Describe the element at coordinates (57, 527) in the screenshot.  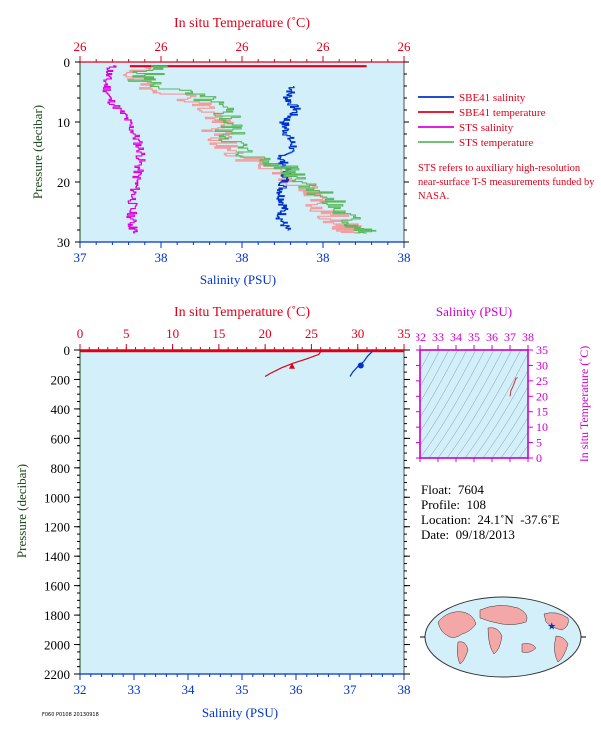
I see `chart2-left-tick-label: 1200` at that location.